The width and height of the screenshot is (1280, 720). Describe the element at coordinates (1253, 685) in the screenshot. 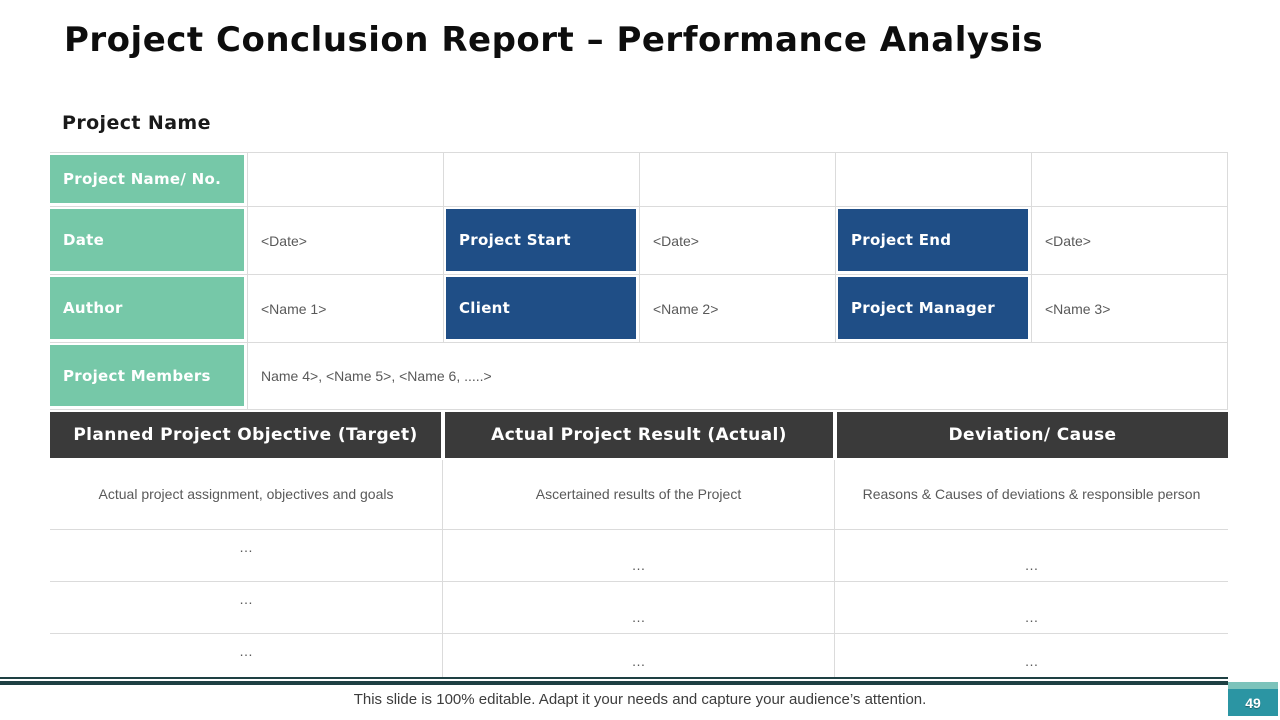

I see `page-badge-accent-band` at that location.